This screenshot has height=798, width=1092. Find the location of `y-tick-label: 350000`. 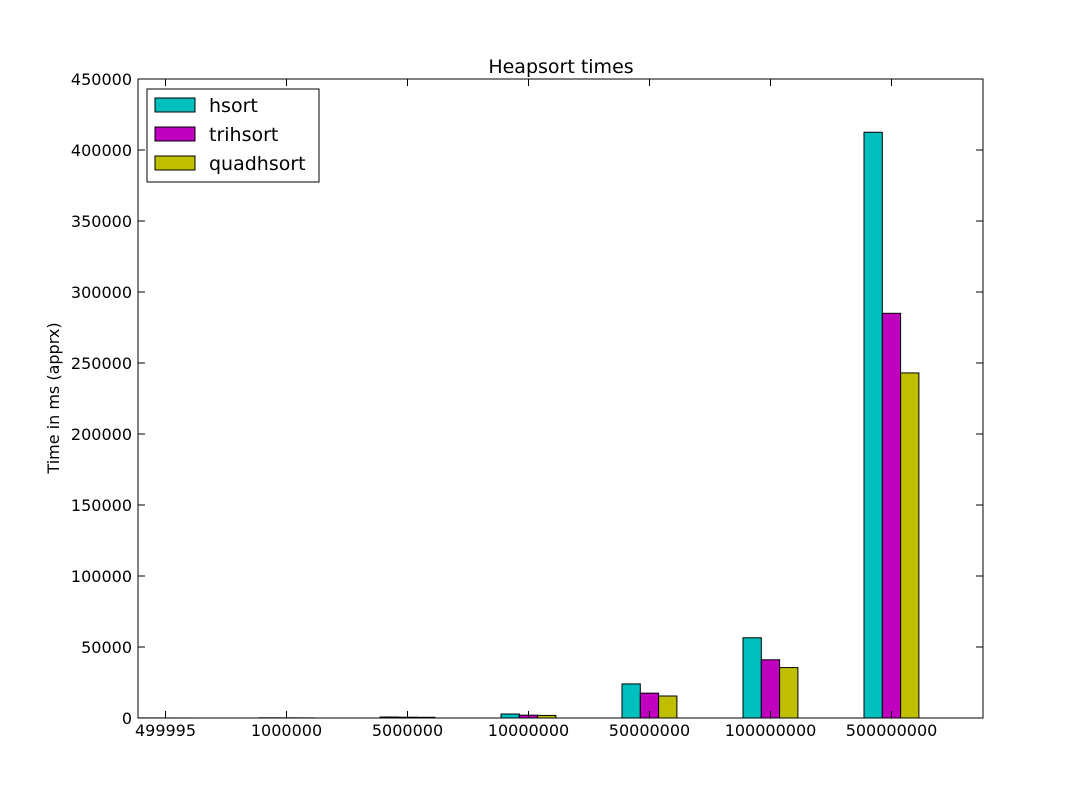

y-tick-label: 350000 is located at coordinates (101, 221).